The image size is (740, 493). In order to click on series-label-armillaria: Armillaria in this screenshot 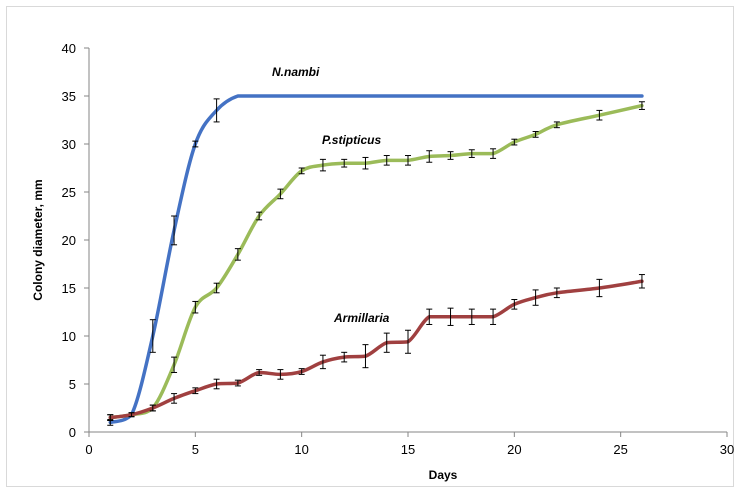, I will do `click(361, 318)`.